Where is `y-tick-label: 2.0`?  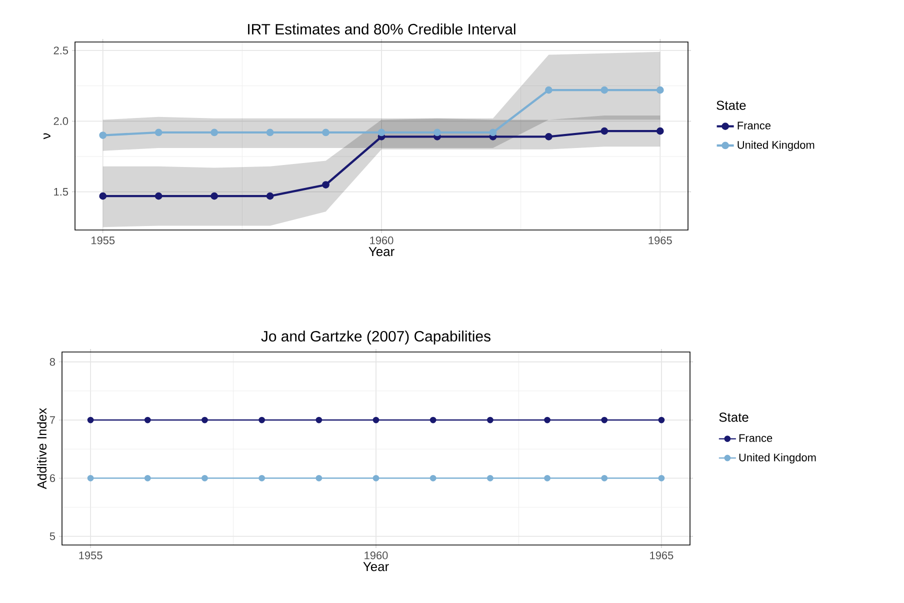 y-tick-label: 2.0 is located at coordinates (61, 121).